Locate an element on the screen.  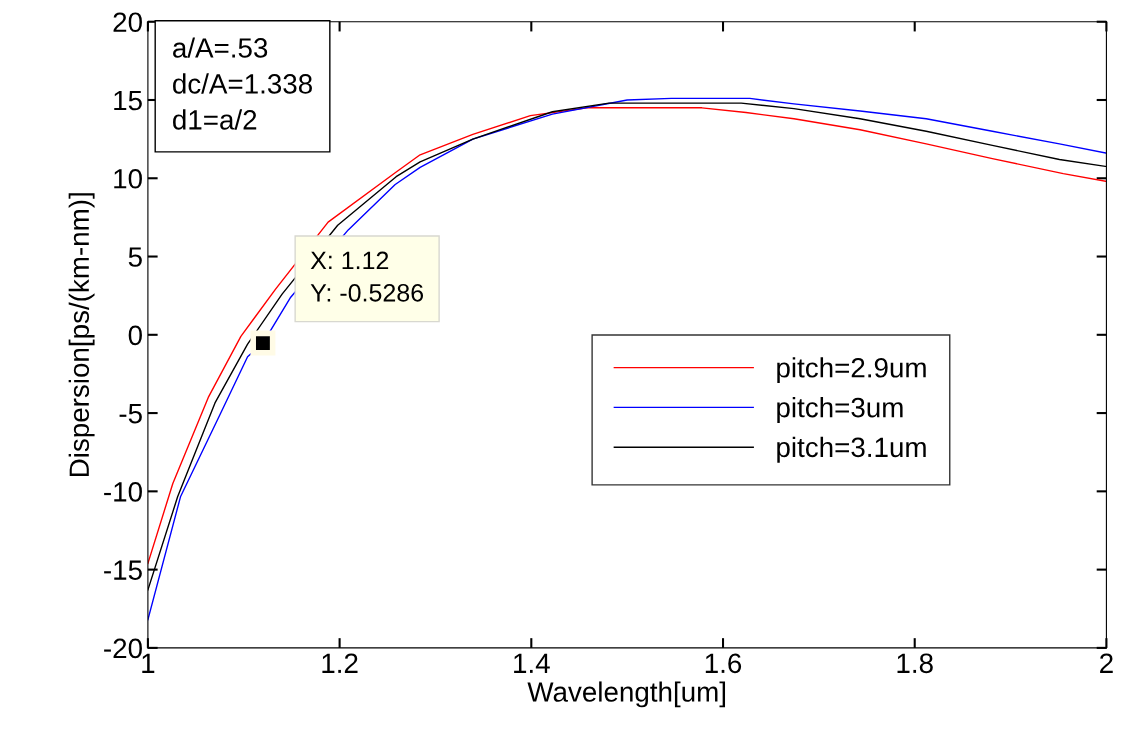
y-axis-title: Dispersion[ps/(km-nm)] is located at coordinates (81, 335).